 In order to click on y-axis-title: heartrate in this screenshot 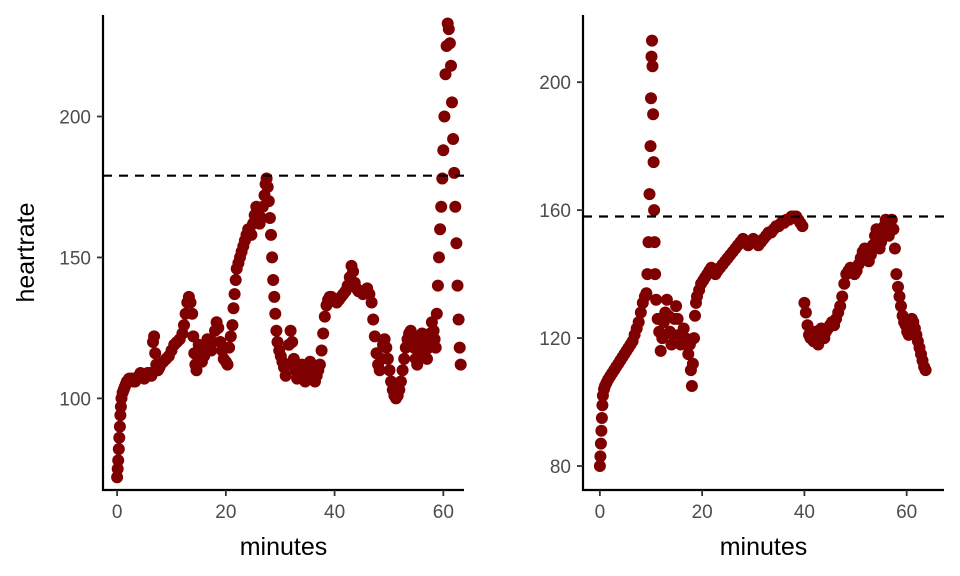, I will do `click(26, 252)`.